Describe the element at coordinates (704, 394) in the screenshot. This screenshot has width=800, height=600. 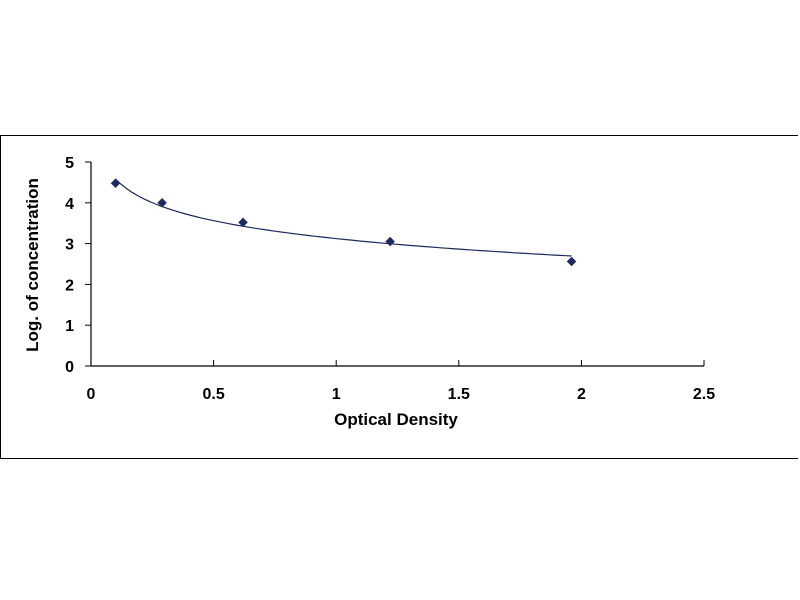
I see `x-tick-label: 2.5` at that location.